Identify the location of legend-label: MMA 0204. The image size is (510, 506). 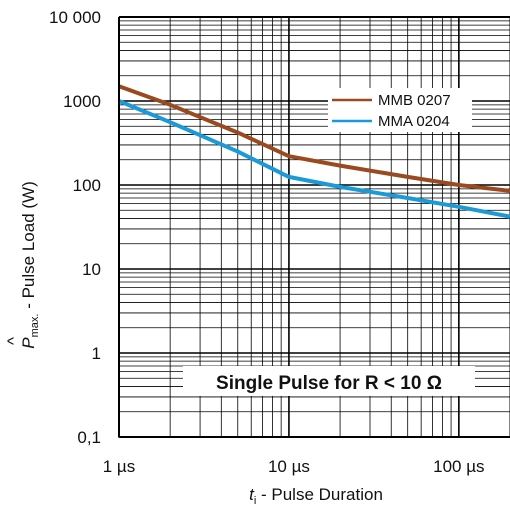
(414, 121).